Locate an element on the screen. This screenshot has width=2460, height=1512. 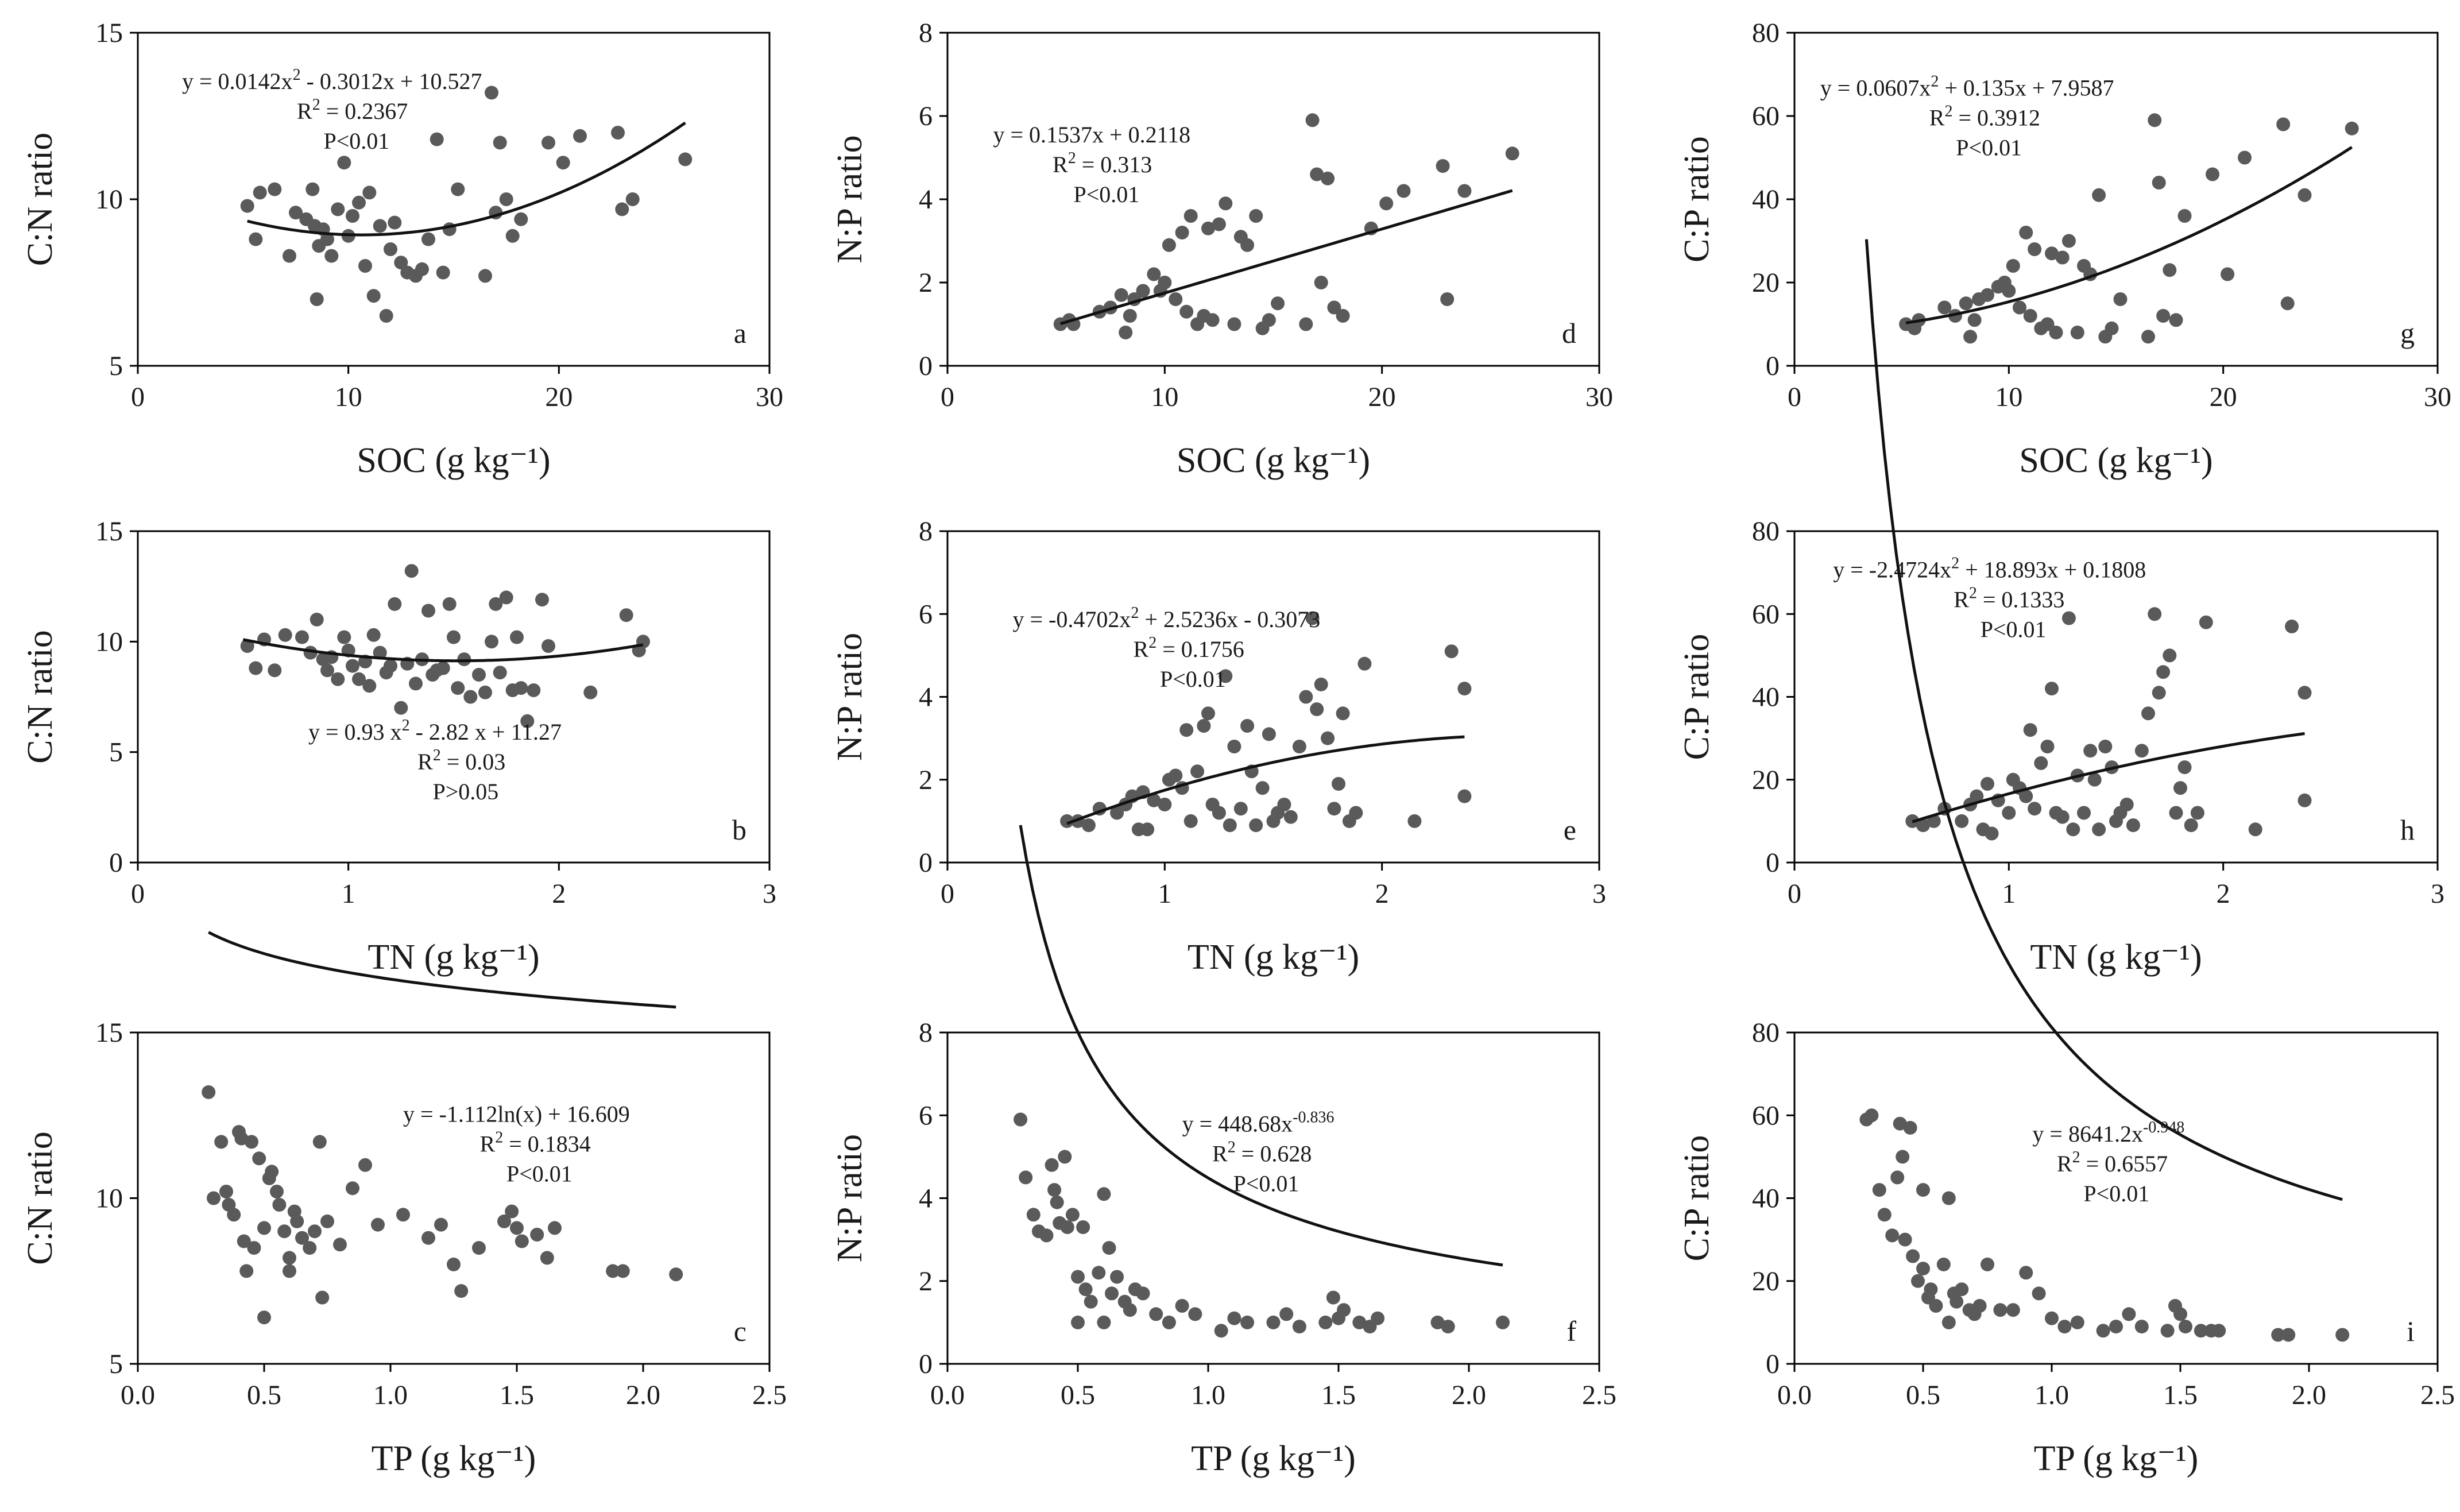
superscript: 2 is located at coordinates (1135, 613).